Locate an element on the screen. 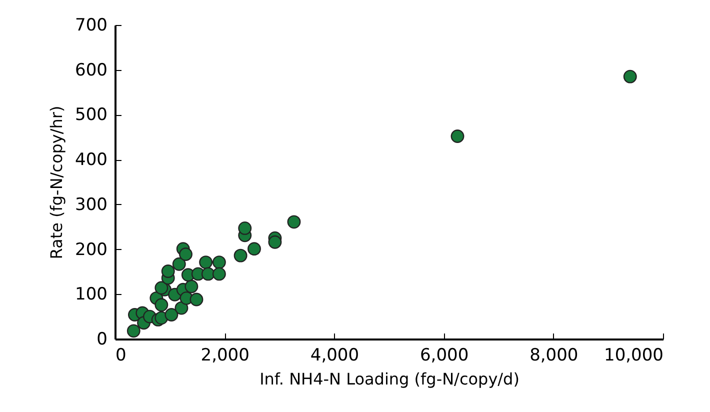 This screenshot has height=412, width=710. y-tick-label: 500 is located at coordinates (91, 115).